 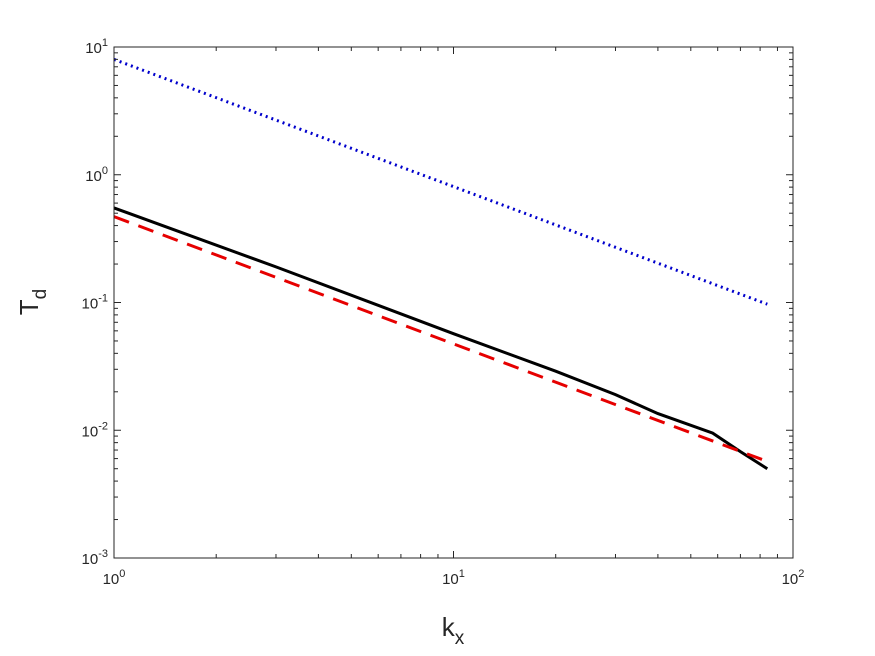 What do you see at coordinates (453, 578) in the screenshot?
I see `x-tick-label: 10¹` at bounding box center [453, 578].